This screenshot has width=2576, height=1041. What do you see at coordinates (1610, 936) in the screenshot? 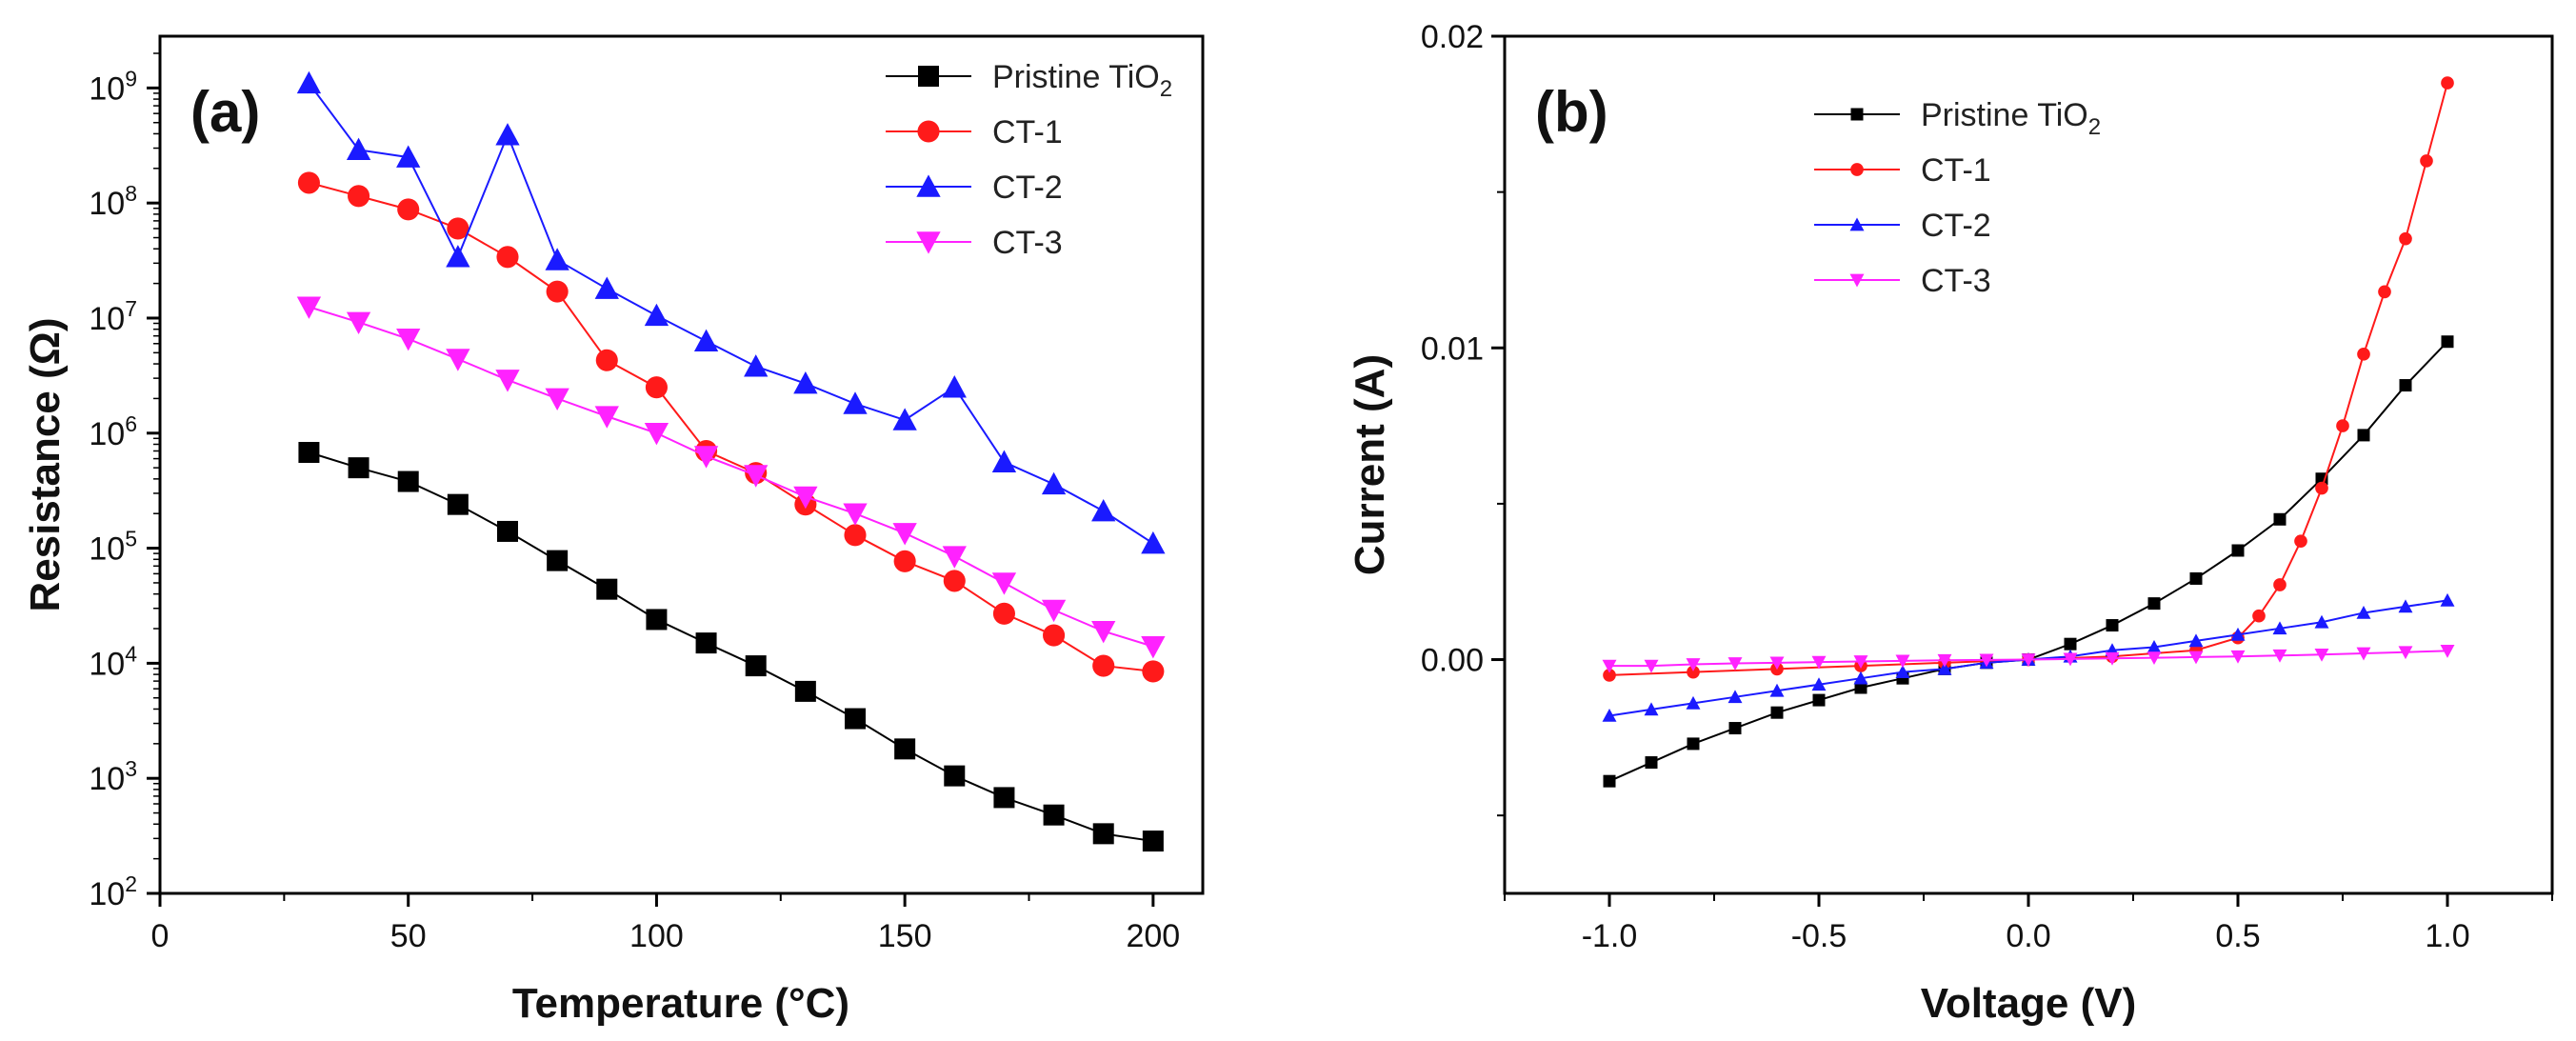
I see `x-tick-label: -1.0` at bounding box center [1610, 936].